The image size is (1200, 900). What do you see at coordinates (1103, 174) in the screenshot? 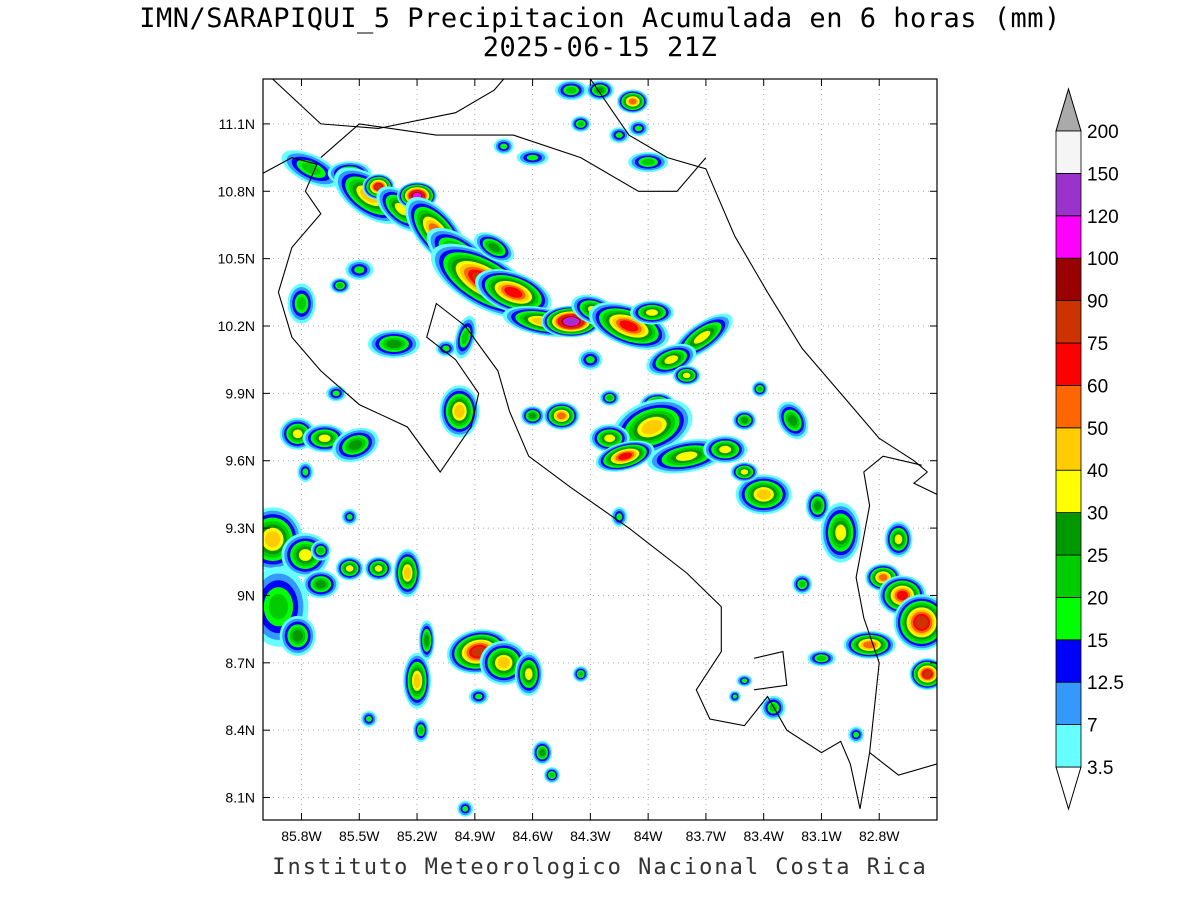
I see `colorbar-level-label: 150` at bounding box center [1103, 174].